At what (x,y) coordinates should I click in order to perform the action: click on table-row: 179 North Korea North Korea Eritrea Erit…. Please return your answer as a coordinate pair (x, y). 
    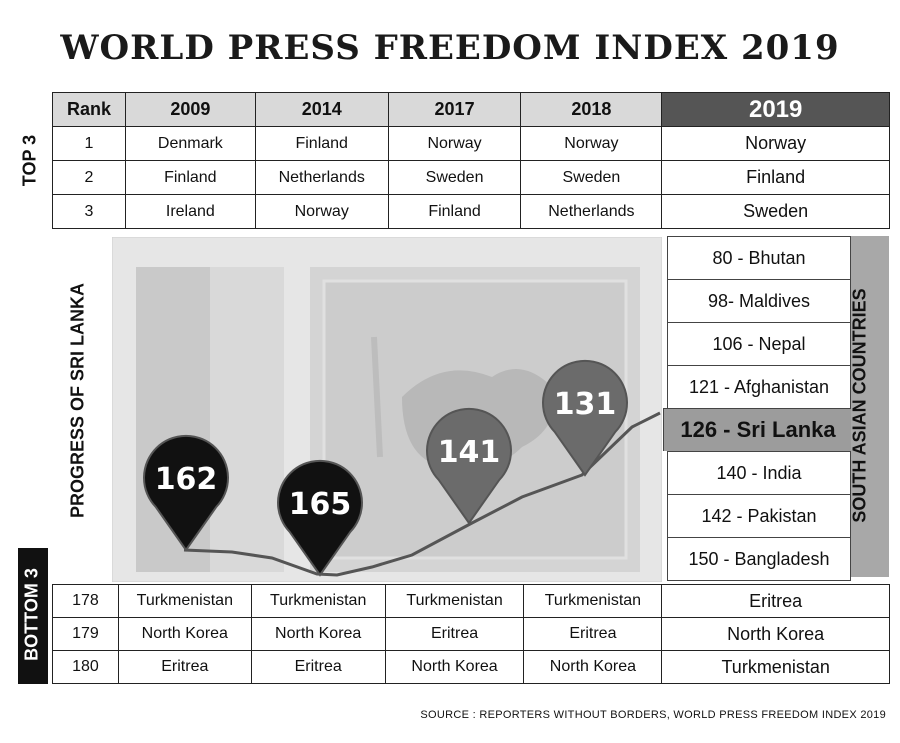
    Looking at the image, I should click on (471, 634).